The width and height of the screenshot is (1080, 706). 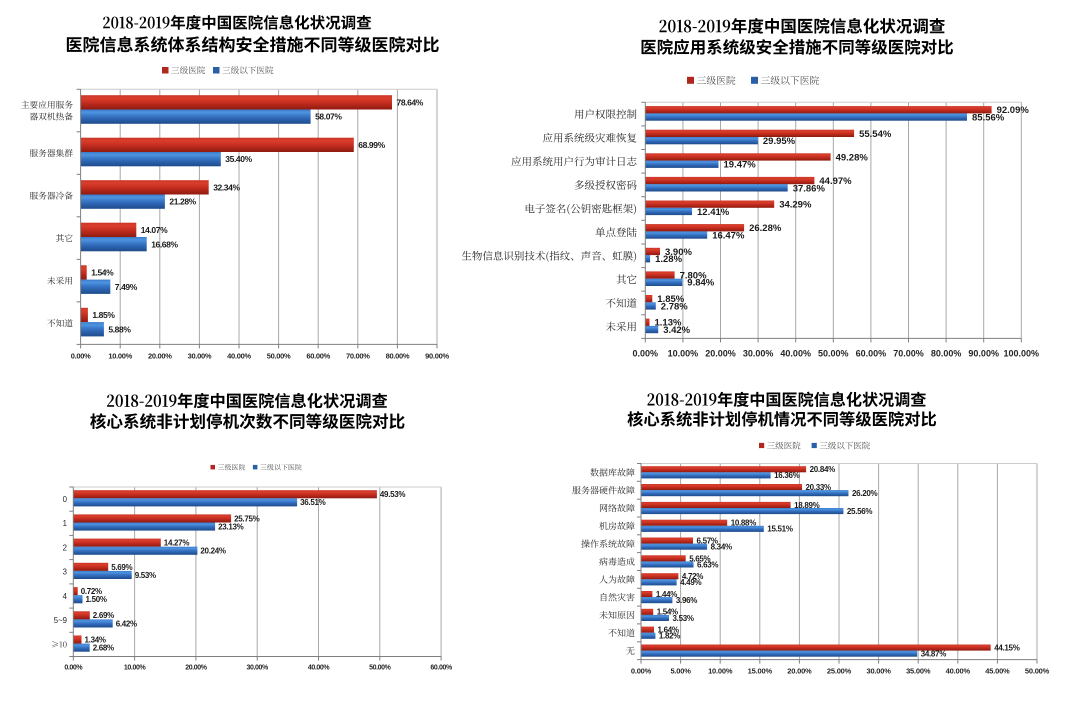 What do you see at coordinates (860, 511) in the screenshot?
I see `svg-text: 25.56%` at bounding box center [860, 511].